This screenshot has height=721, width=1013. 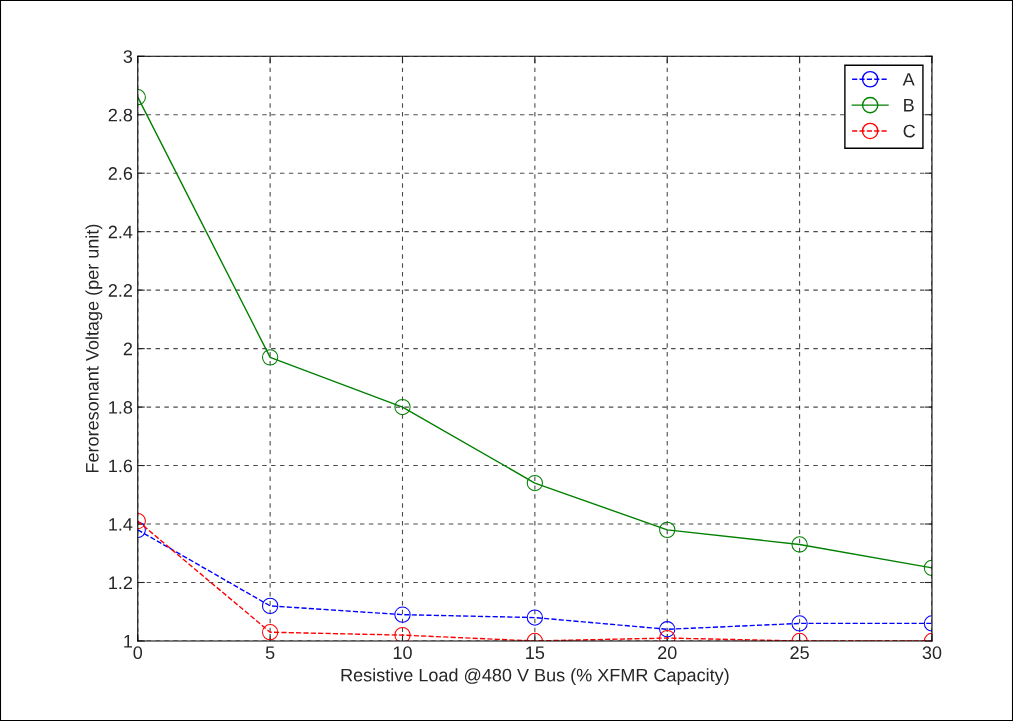 I want to click on legend-label: C, so click(x=909, y=131).